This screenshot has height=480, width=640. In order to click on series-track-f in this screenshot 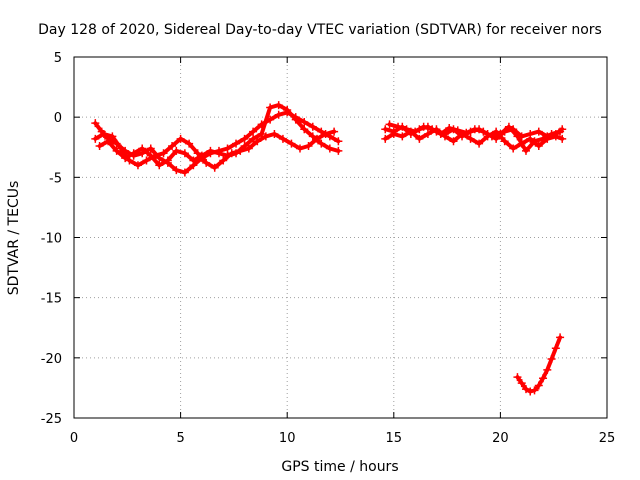, I will do `click(475, 137)`.